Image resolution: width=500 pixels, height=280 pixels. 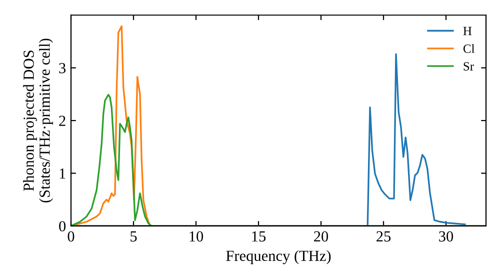 I want to click on x-axis-title: Frequency (THz), so click(x=278, y=257).